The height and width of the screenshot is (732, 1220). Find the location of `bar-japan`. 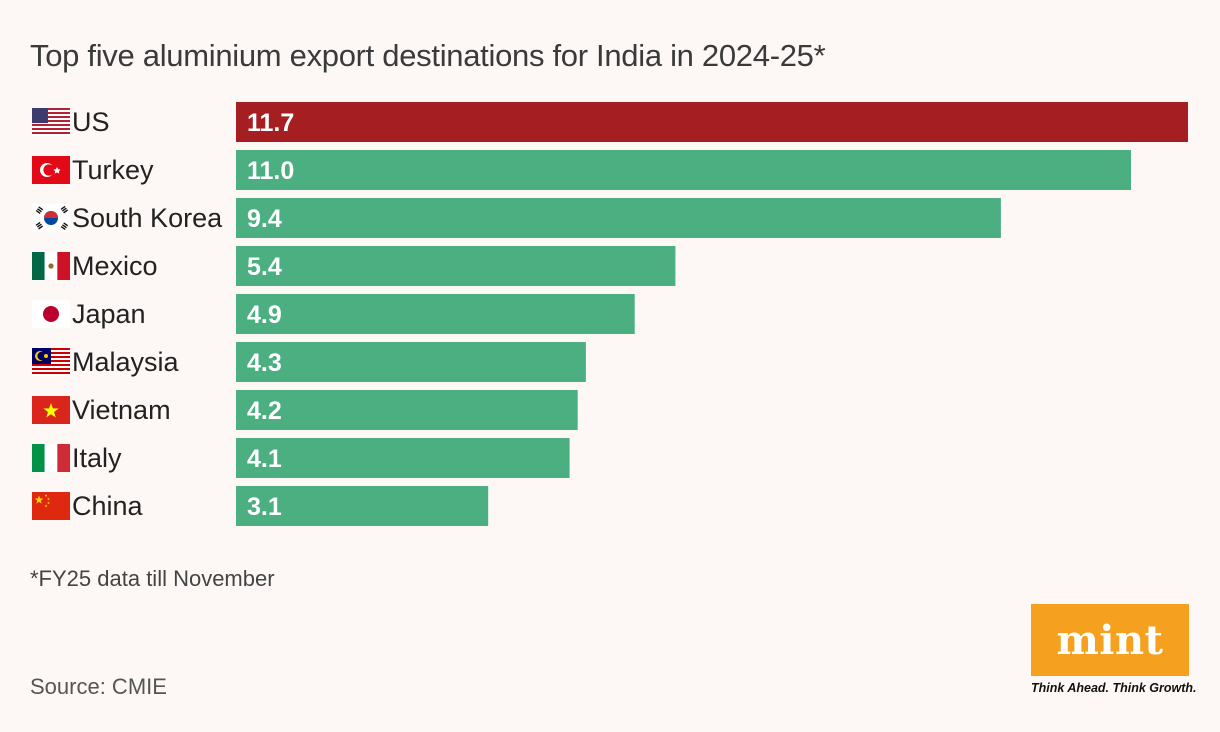

bar-japan is located at coordinates (435, 314).